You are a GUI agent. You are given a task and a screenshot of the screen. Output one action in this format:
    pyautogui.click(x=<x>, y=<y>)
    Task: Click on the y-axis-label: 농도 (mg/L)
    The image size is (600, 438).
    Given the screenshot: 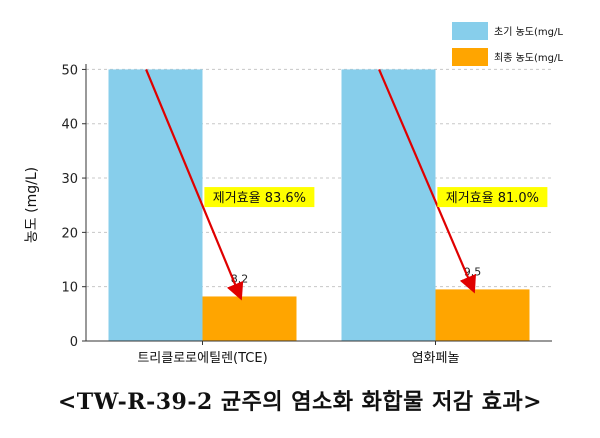 What is the action you would take?
    pyautogui.click(x=32, y=205)
    